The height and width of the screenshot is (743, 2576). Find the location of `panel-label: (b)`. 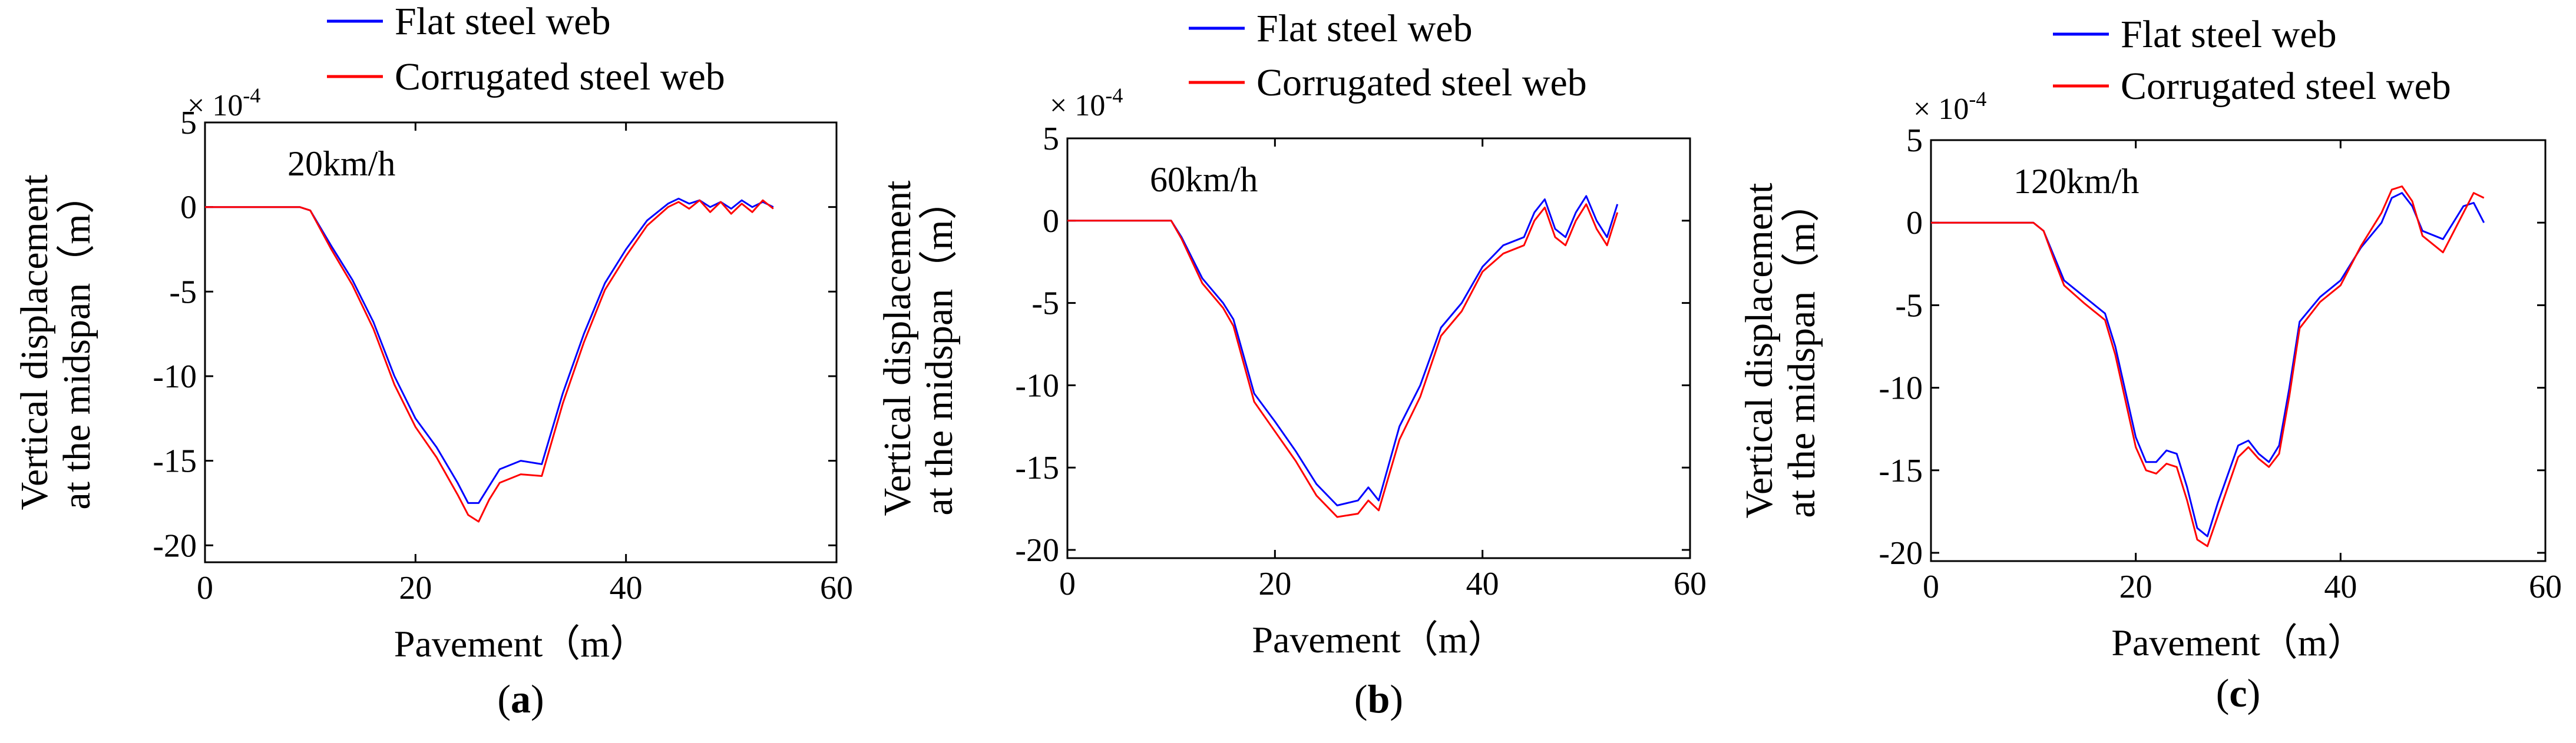

panel-label: (b) is located at coordinates (1378, 698).